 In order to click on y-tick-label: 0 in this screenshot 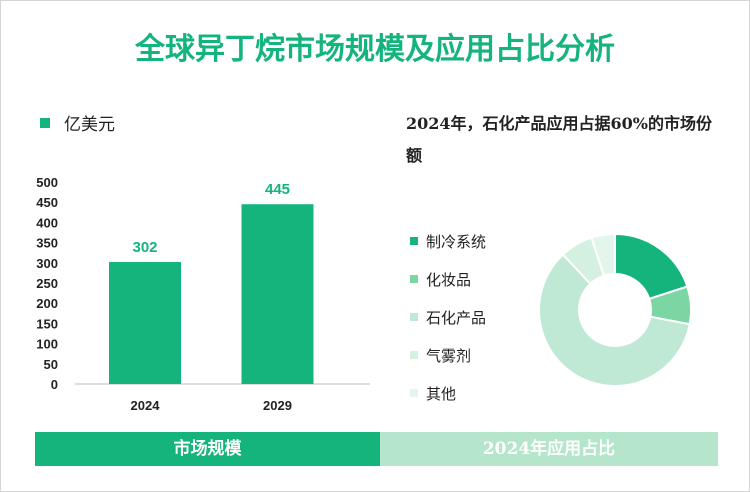, I will do `click(54, 384)`.